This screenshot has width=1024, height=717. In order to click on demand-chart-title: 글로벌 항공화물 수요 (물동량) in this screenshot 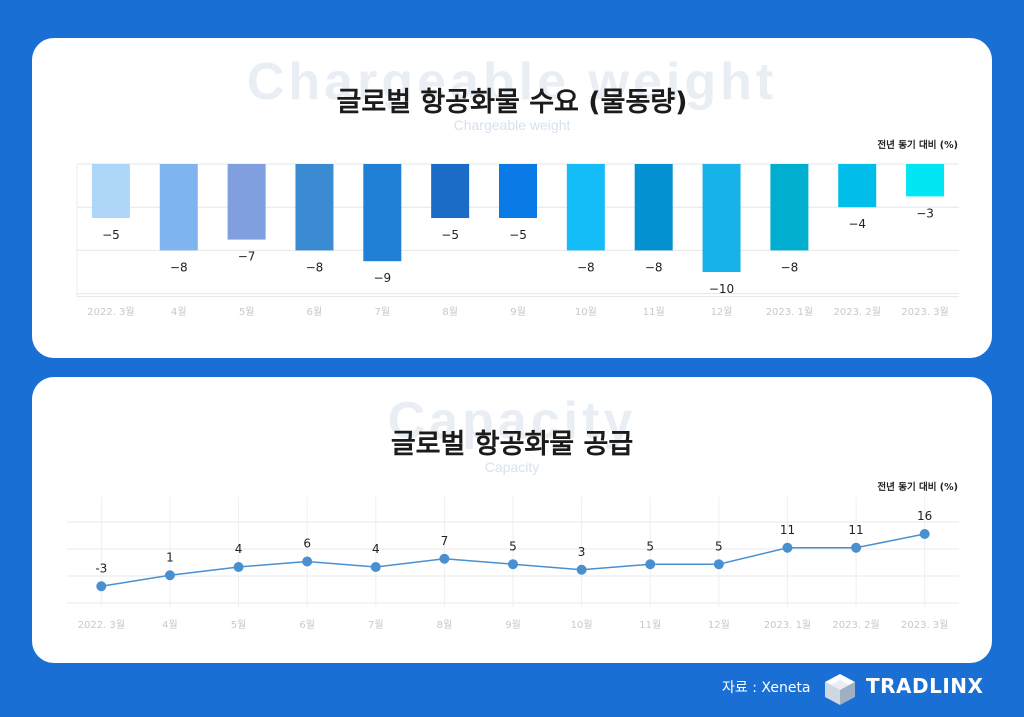, I will do `click(512, 102)`.